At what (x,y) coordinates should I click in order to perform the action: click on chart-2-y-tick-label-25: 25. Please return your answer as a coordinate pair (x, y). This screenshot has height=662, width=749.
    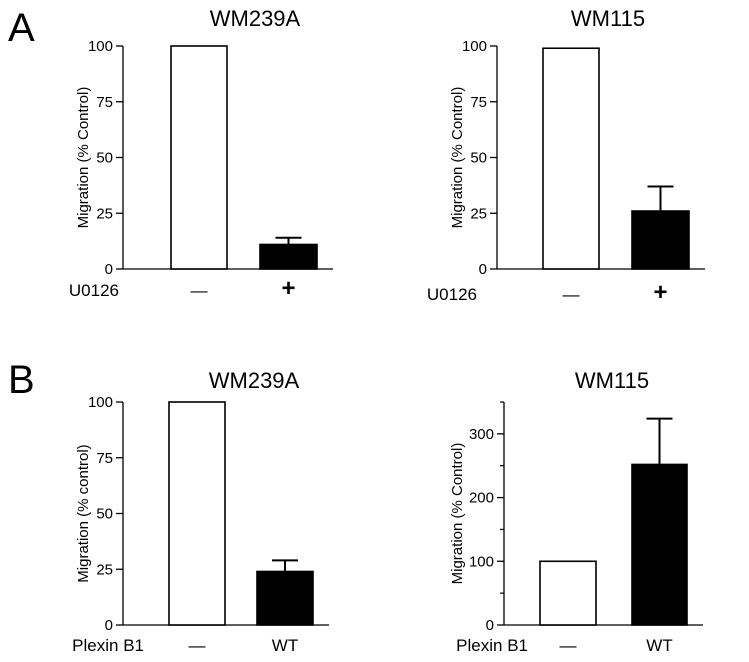
    Looking at the image, I should click on (478, 213).